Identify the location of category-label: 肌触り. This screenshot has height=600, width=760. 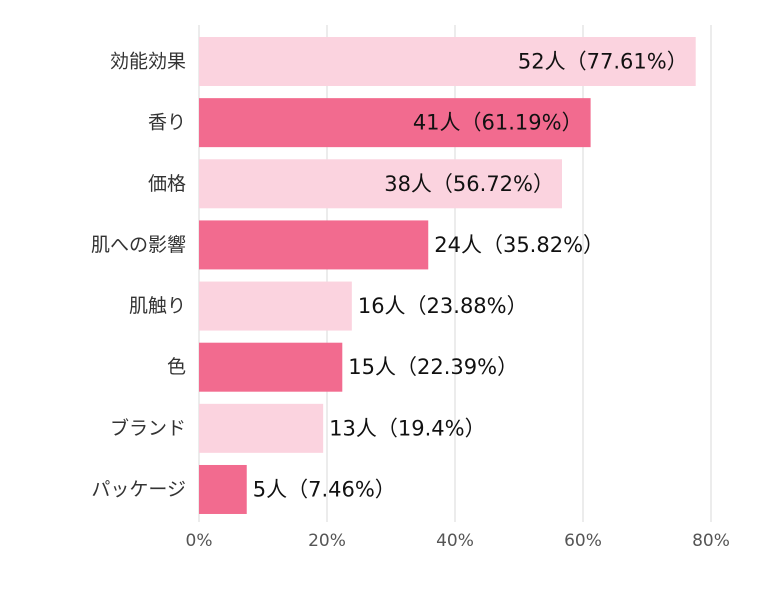
(157, 306).